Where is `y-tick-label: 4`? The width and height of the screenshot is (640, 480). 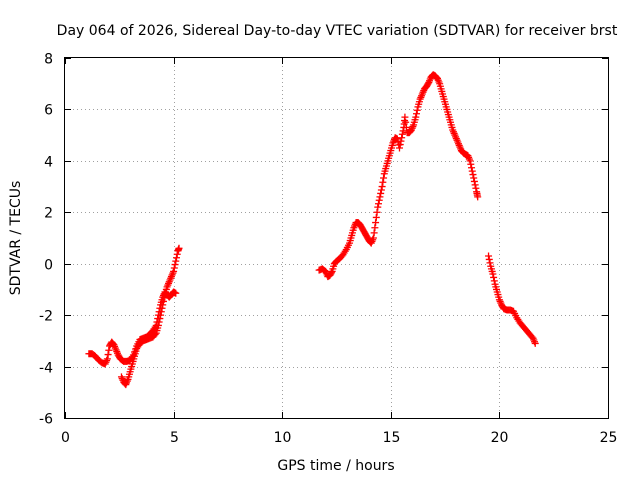 y-tick-label: 4 is located at coordinates (48, 163).